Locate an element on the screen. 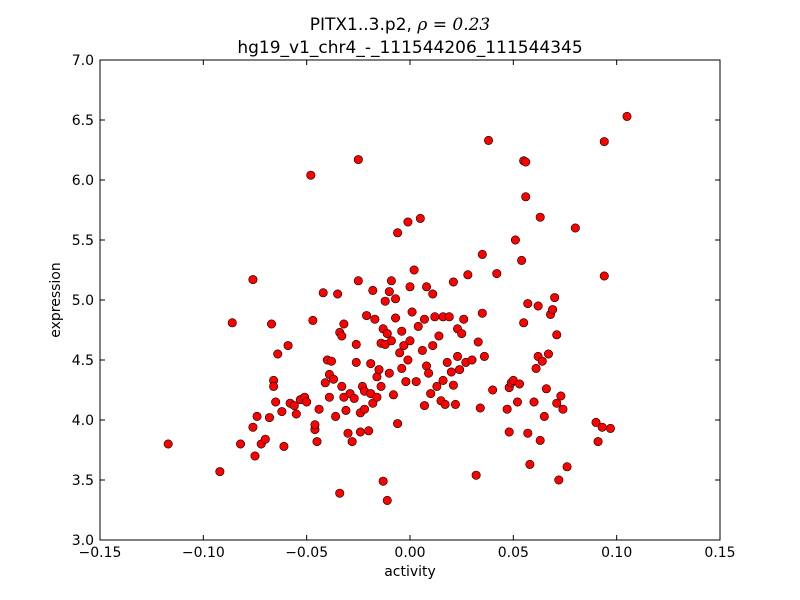 The width and height of the screenshot is (800, 600). y-tick-label: 4.0 is located at coordinates (83, 421).